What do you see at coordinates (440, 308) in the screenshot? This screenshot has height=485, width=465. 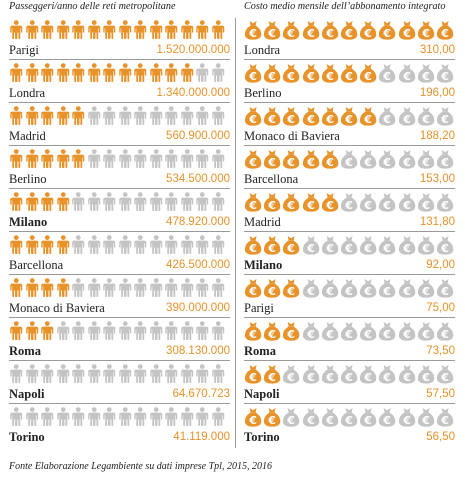 I see `cost-value-label: 75,00` at bounding box center [440, 308].